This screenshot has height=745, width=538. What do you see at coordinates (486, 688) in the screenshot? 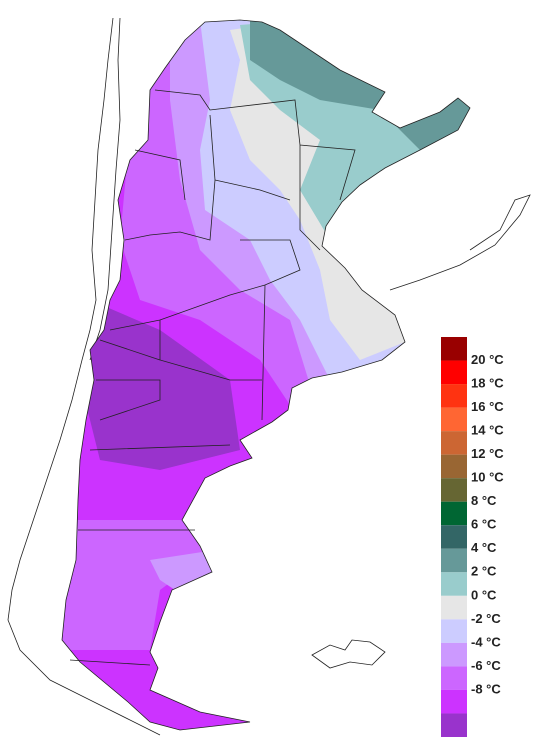
I see `legend-label: -8 °C` at bounding box center [486, 688].